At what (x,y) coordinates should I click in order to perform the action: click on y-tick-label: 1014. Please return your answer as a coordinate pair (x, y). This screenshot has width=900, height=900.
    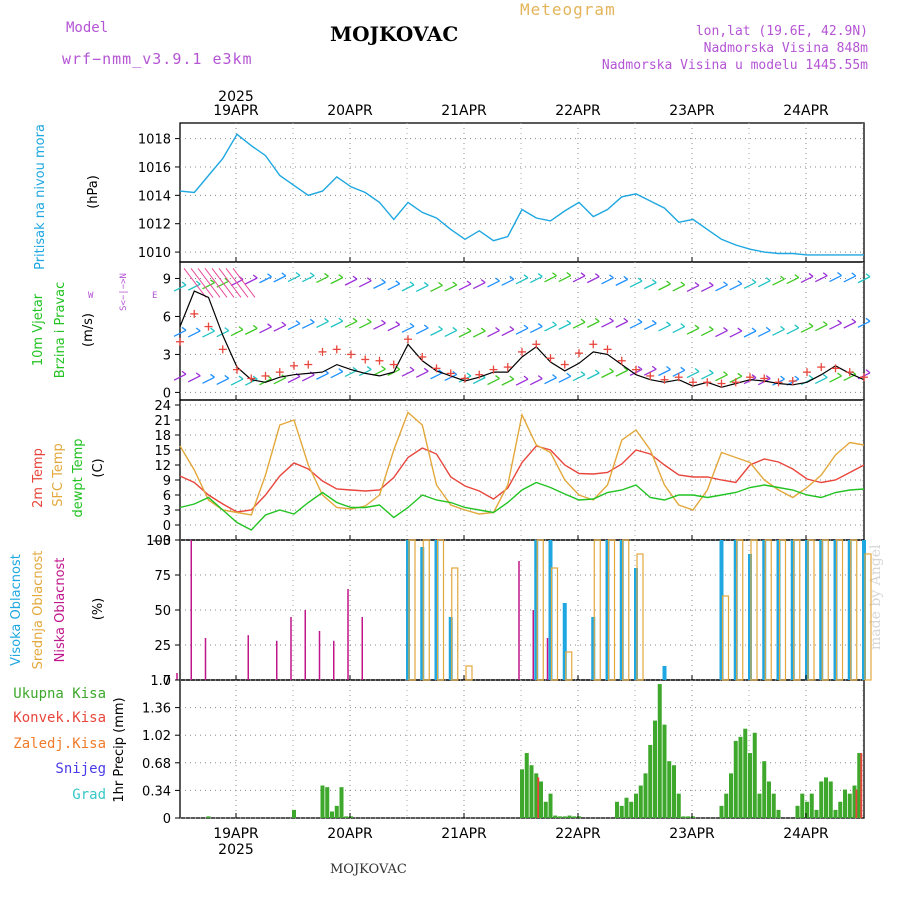
    Looking at the image, I should click on (154, 196).